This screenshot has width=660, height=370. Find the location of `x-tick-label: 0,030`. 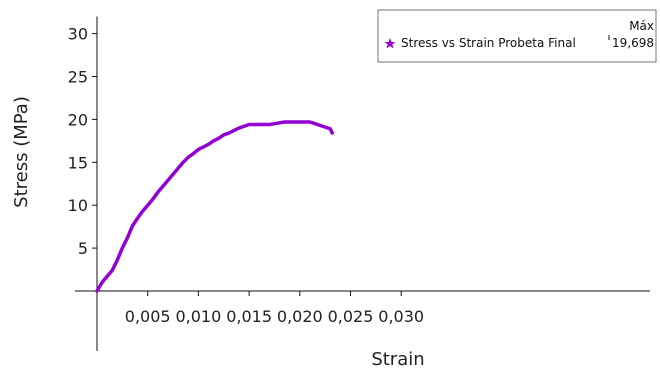

x-tick-label: 0,030 is located at coordinates (401, 316).